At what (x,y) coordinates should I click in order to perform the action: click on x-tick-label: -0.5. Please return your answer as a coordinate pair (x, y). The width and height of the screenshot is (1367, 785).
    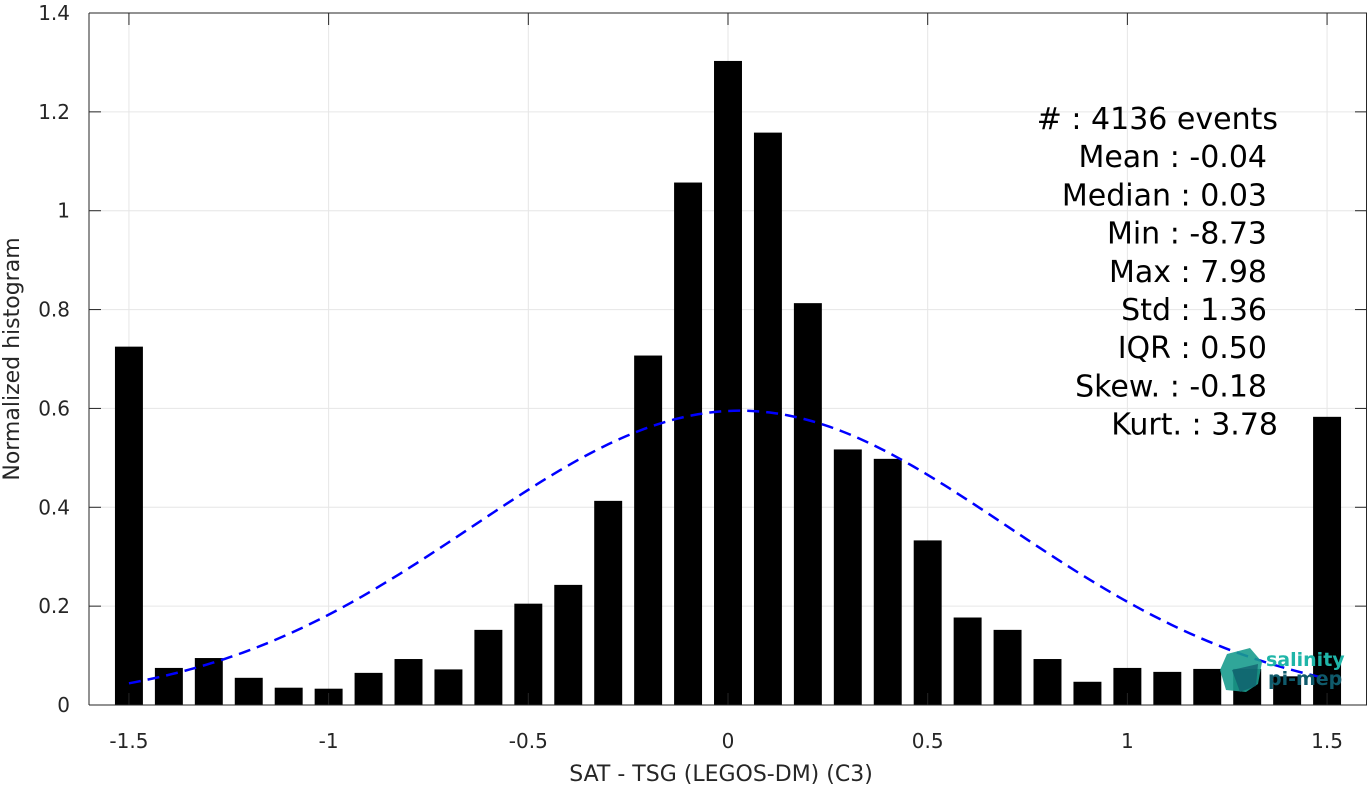
    Looking at the image, I should click on (528, 741).